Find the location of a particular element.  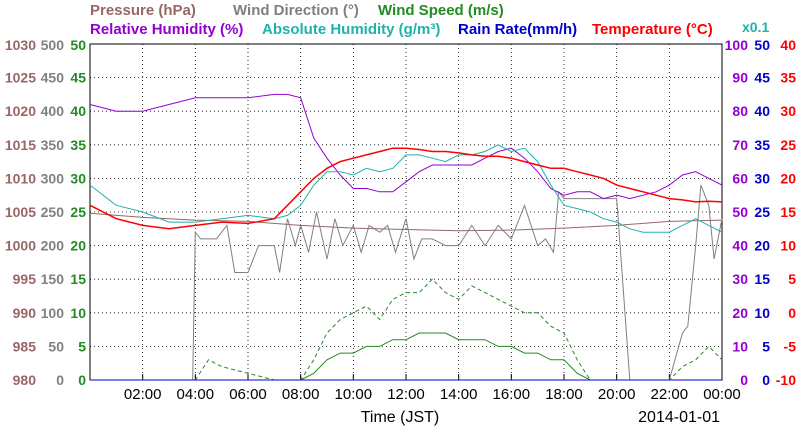

x-tick-label: 22:00 is located at coordinates (670, 394).